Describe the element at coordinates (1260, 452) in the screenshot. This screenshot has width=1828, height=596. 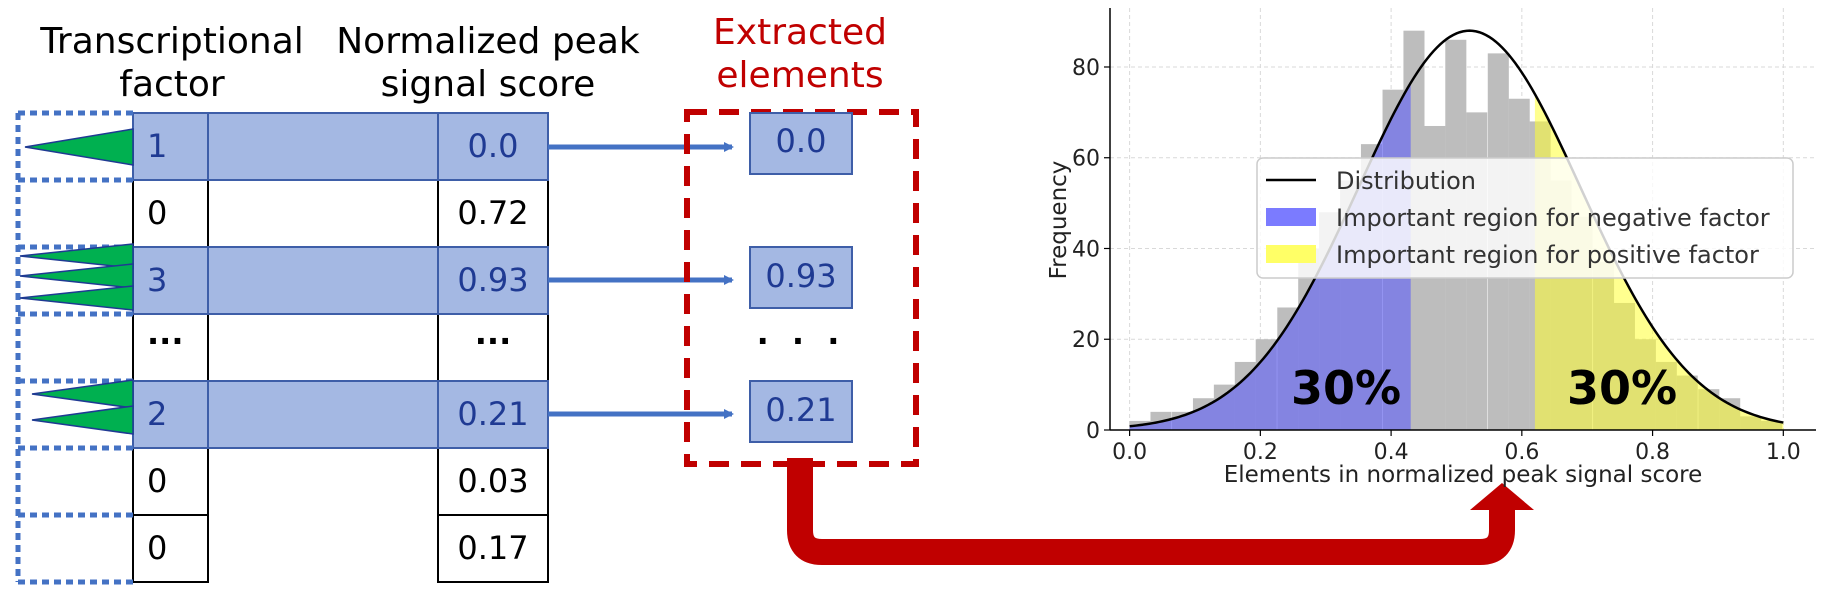
I see `x-tick-label: 0.2` at that location.